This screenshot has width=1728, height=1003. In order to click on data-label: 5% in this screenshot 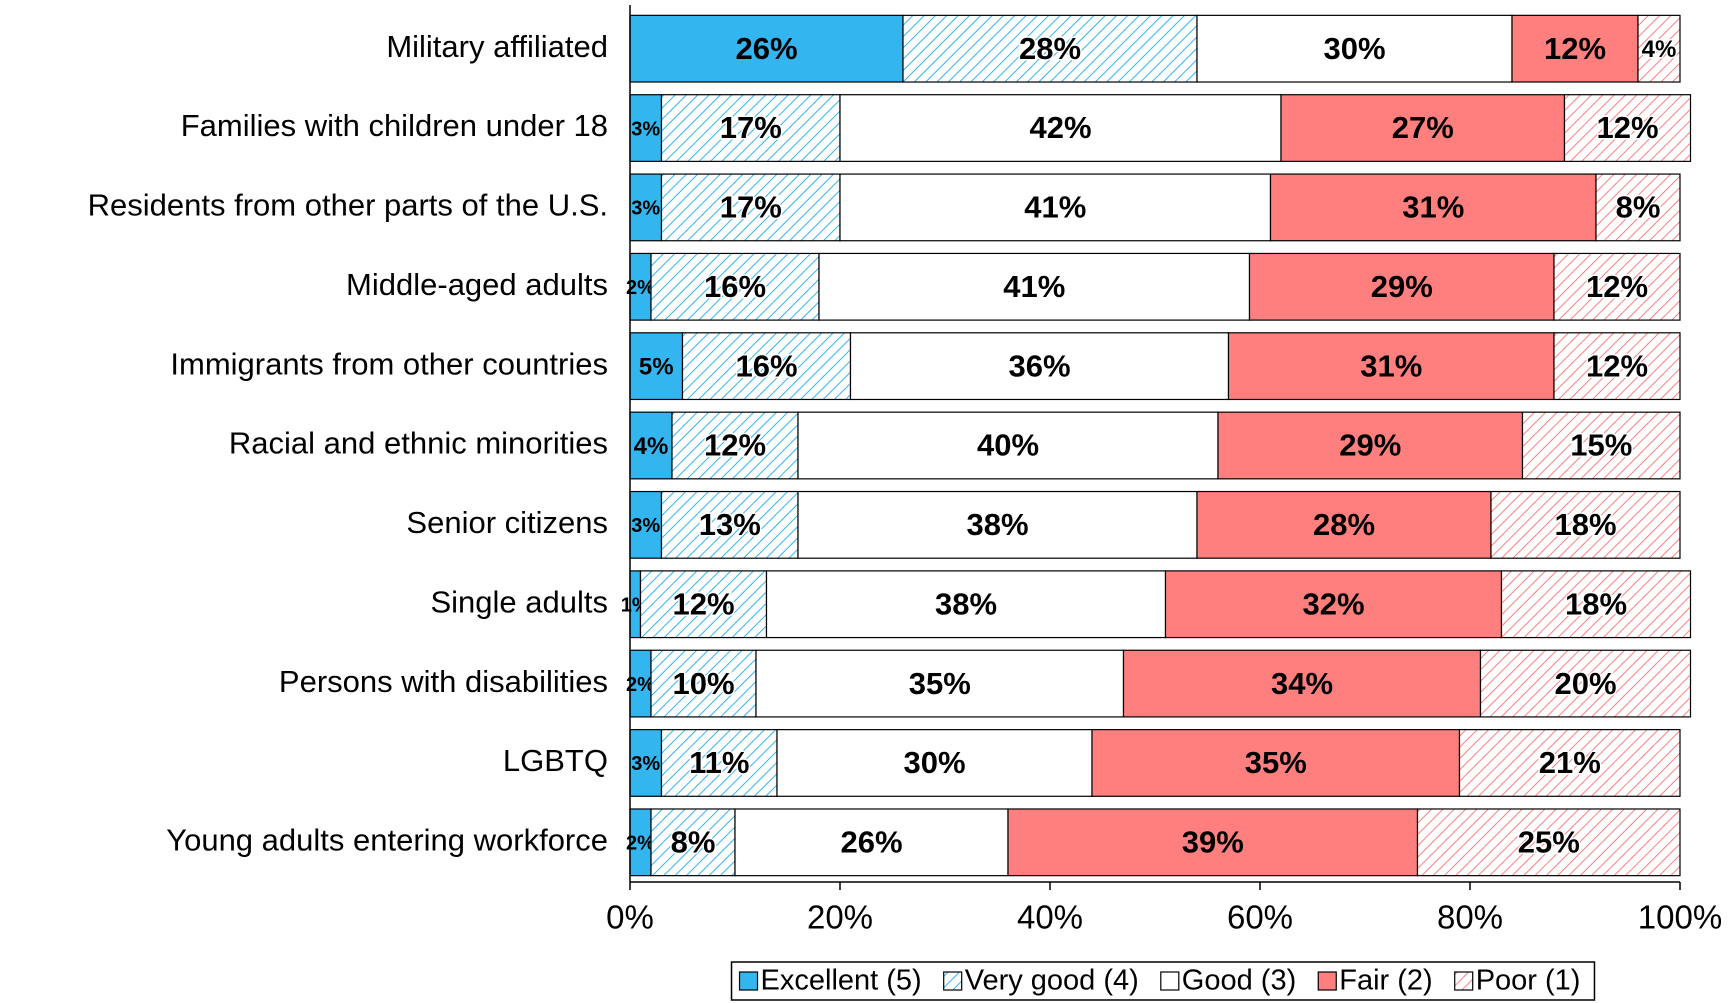, I will do `click(656, 366)`.